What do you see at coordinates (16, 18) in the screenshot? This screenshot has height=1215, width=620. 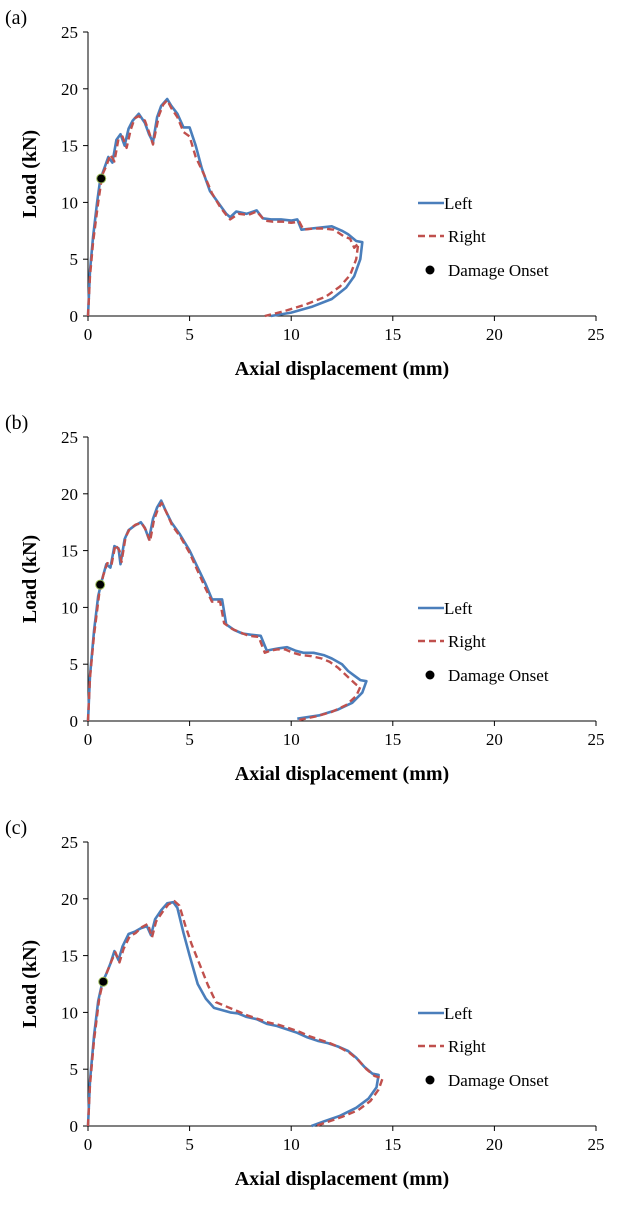 I see `panel-label-a: (a)` at bounding box center [16, 18].